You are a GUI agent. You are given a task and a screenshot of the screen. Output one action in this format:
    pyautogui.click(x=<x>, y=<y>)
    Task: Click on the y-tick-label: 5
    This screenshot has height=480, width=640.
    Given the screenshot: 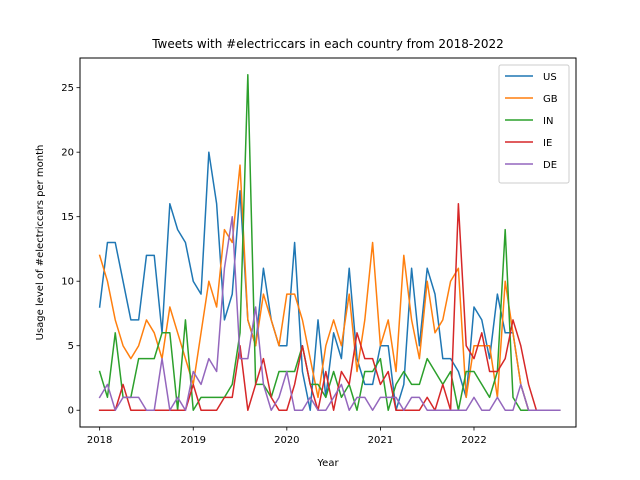 What is the action you would take?
    pyautogui.click(x=71, y=346)
    